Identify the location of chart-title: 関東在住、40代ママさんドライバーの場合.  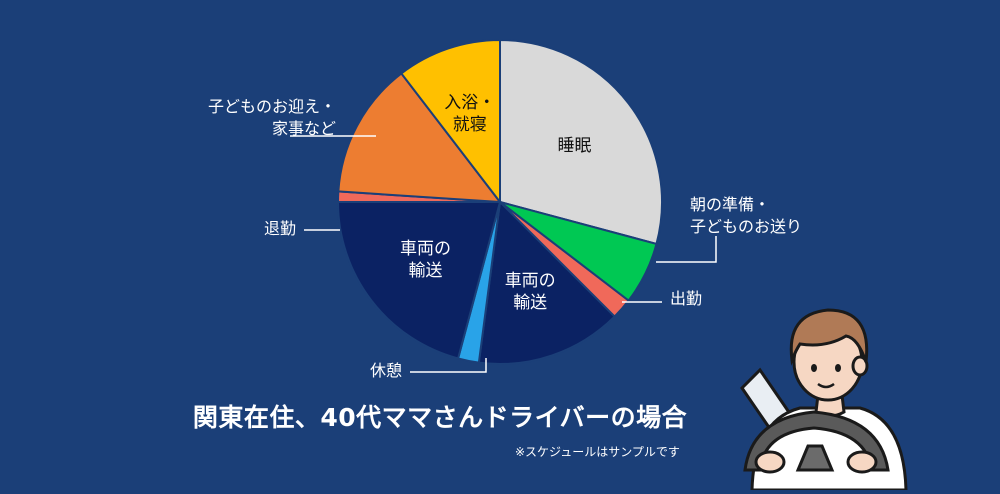
(440, 417).